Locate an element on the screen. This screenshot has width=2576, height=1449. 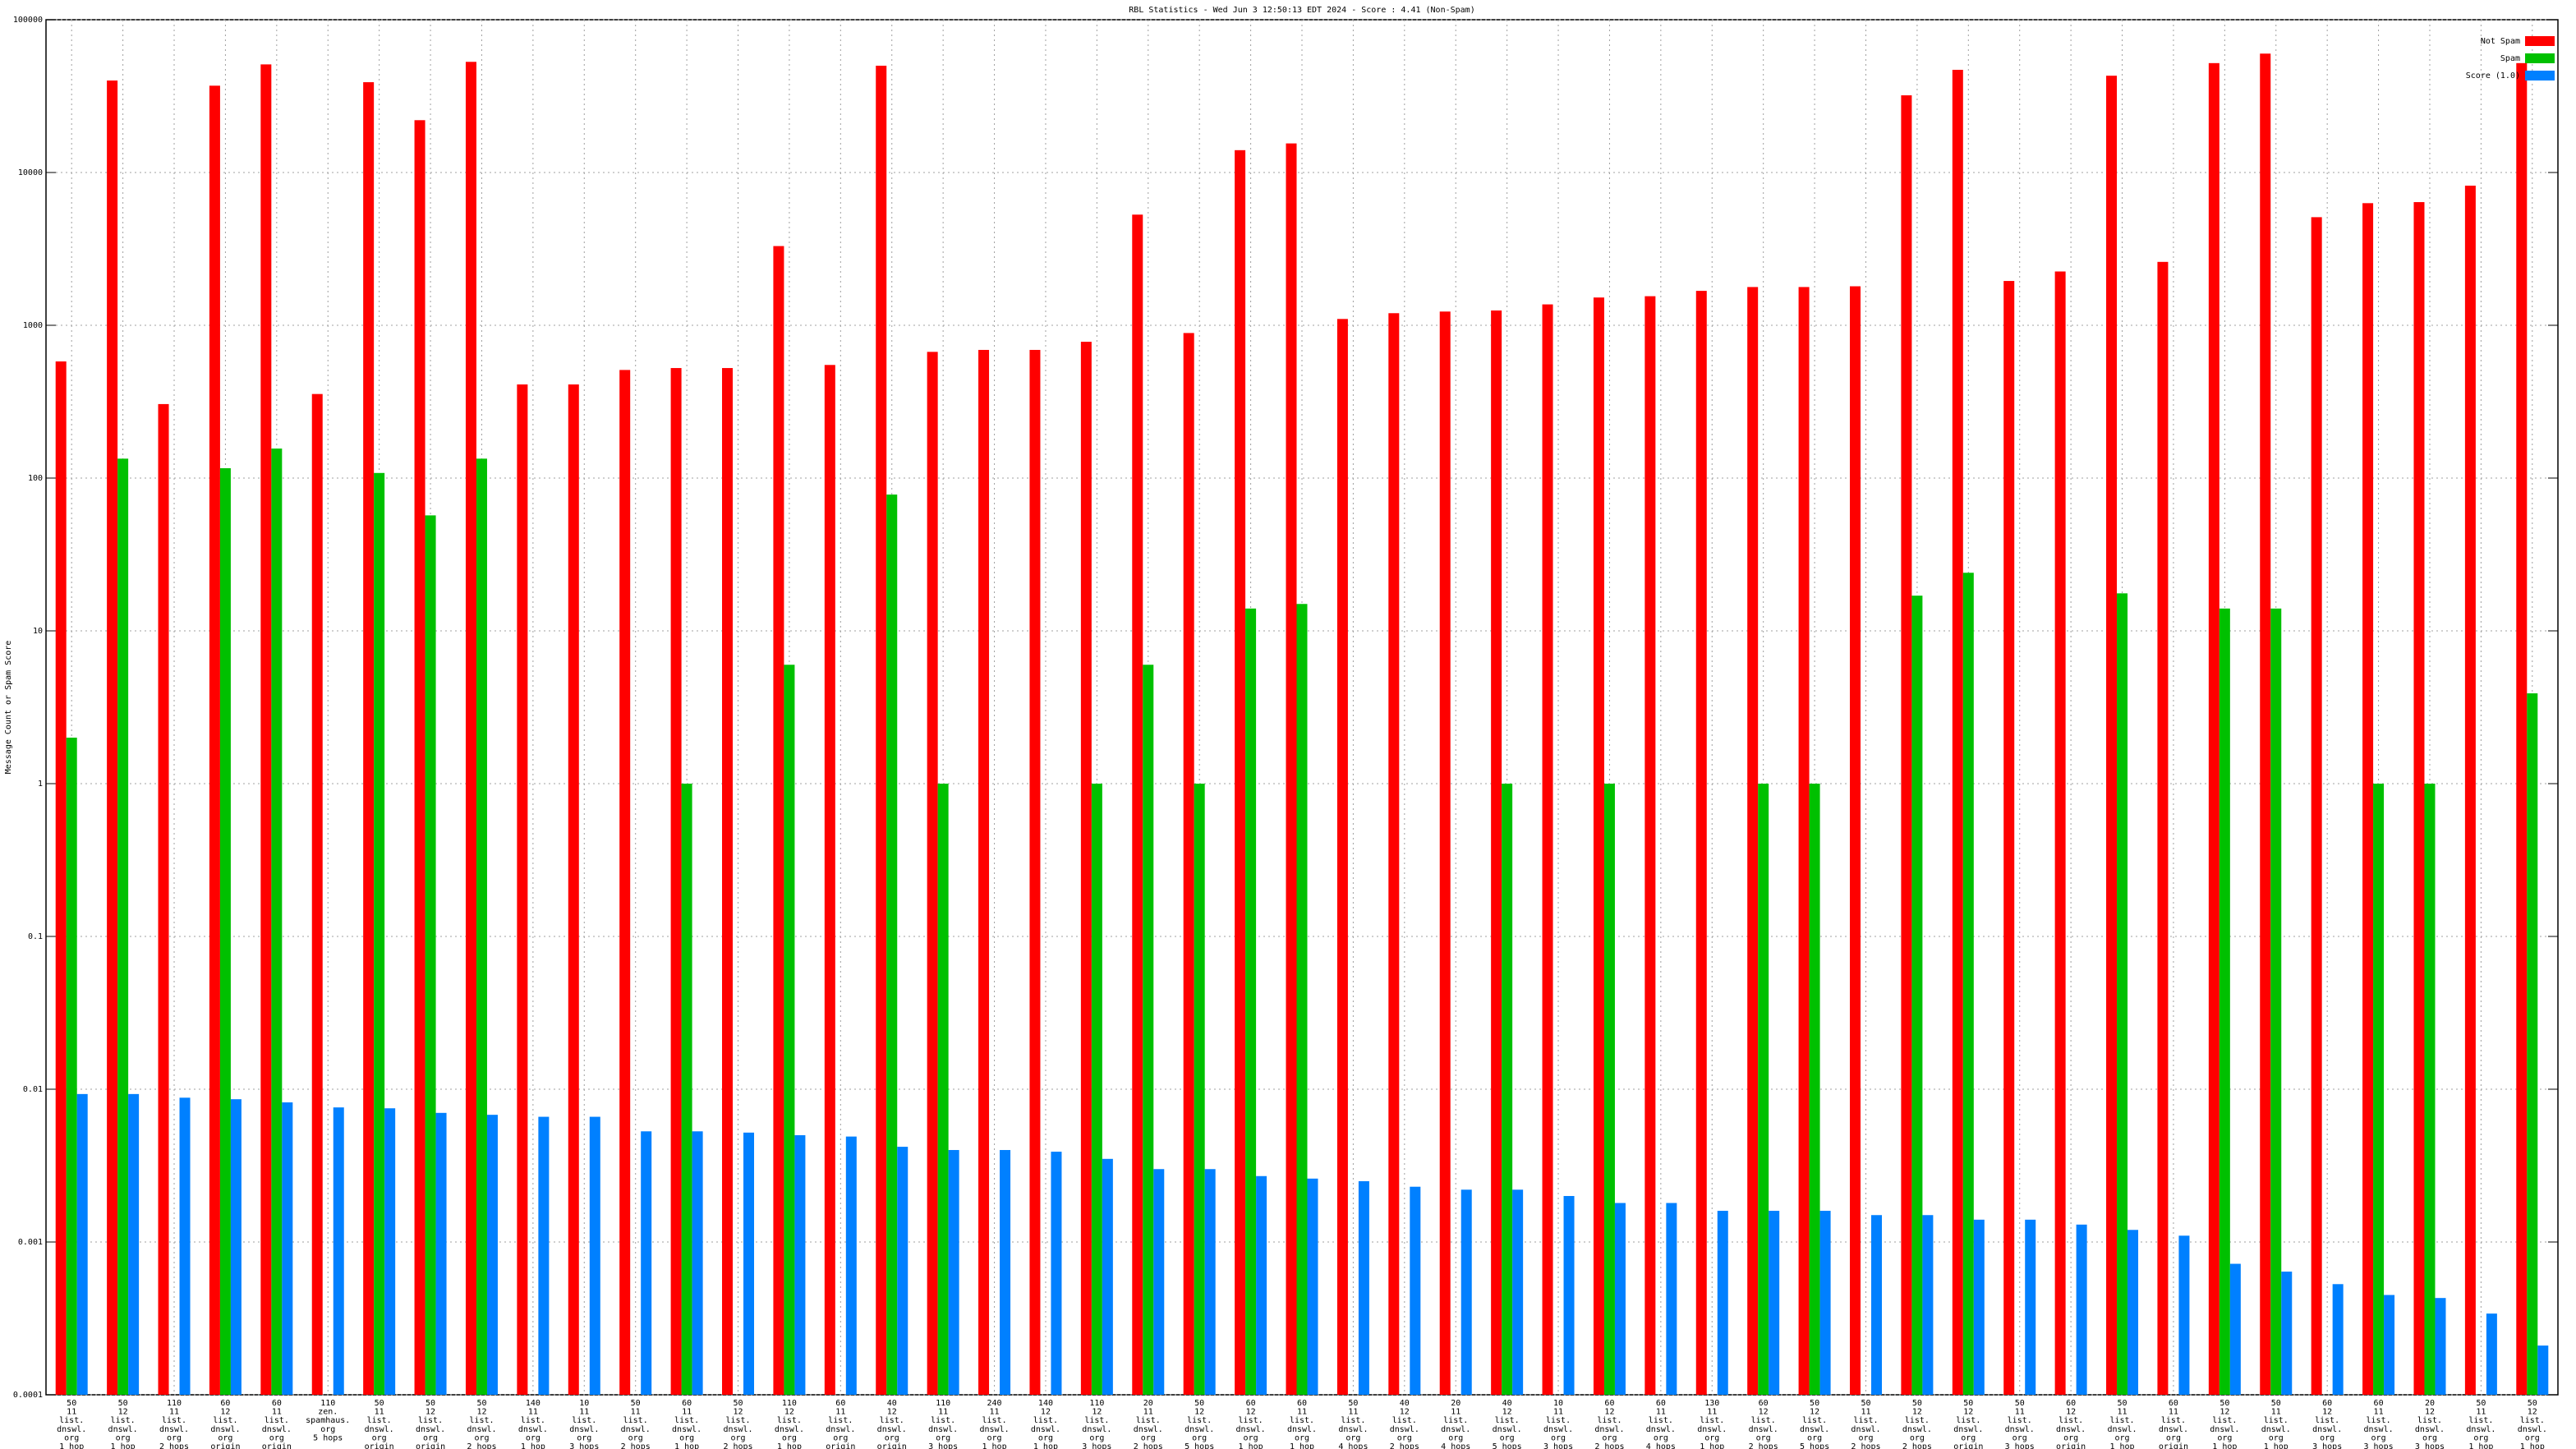
legend-label: Spam is located at coordinates (2510, 58).